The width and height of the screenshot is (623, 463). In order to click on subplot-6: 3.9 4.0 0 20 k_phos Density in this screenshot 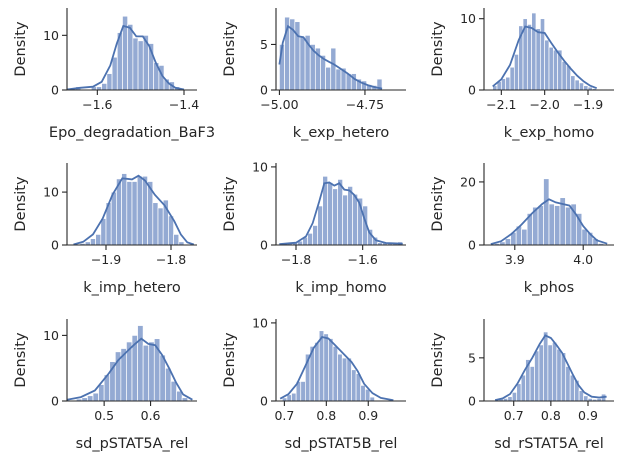, I will do `click(522, 229)`.